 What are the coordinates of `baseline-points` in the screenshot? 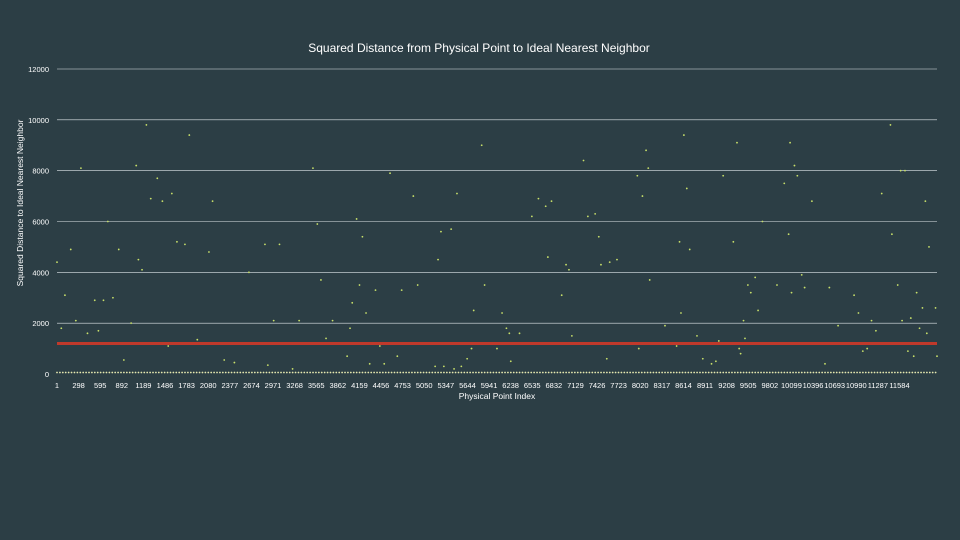 It's located at (496, 372).